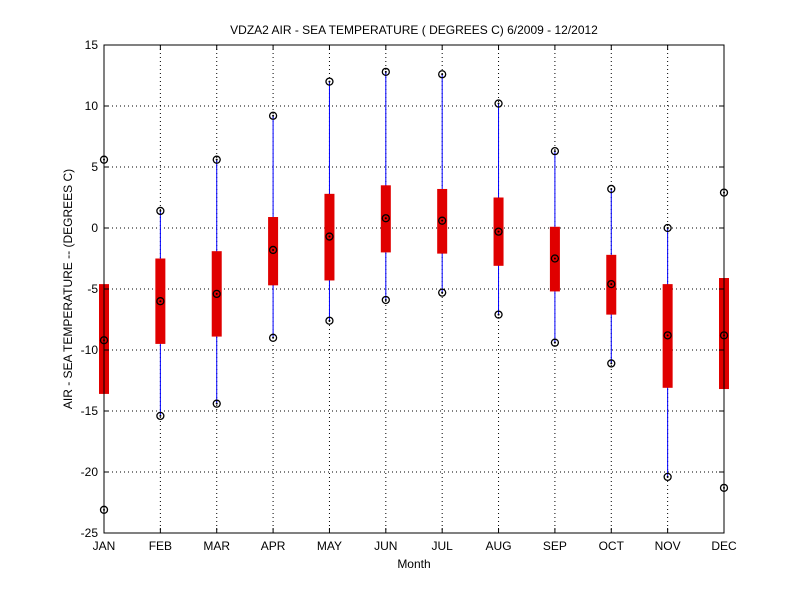 The height and width of the screenshot is (600, 800). I want to click on median-marker-dot-jun, so click(385, 218).